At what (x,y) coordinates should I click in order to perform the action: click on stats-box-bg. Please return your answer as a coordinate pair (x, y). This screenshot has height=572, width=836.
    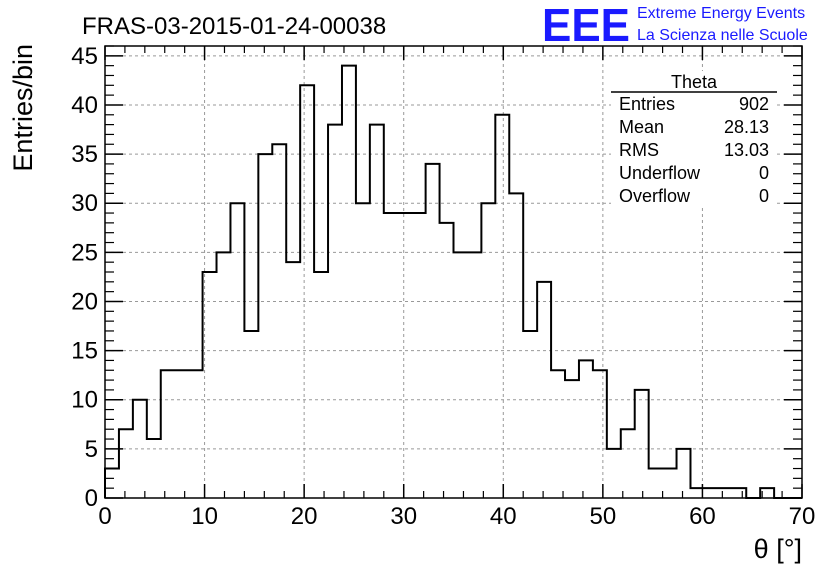
    Looking at the image, I should click on (694, 139).